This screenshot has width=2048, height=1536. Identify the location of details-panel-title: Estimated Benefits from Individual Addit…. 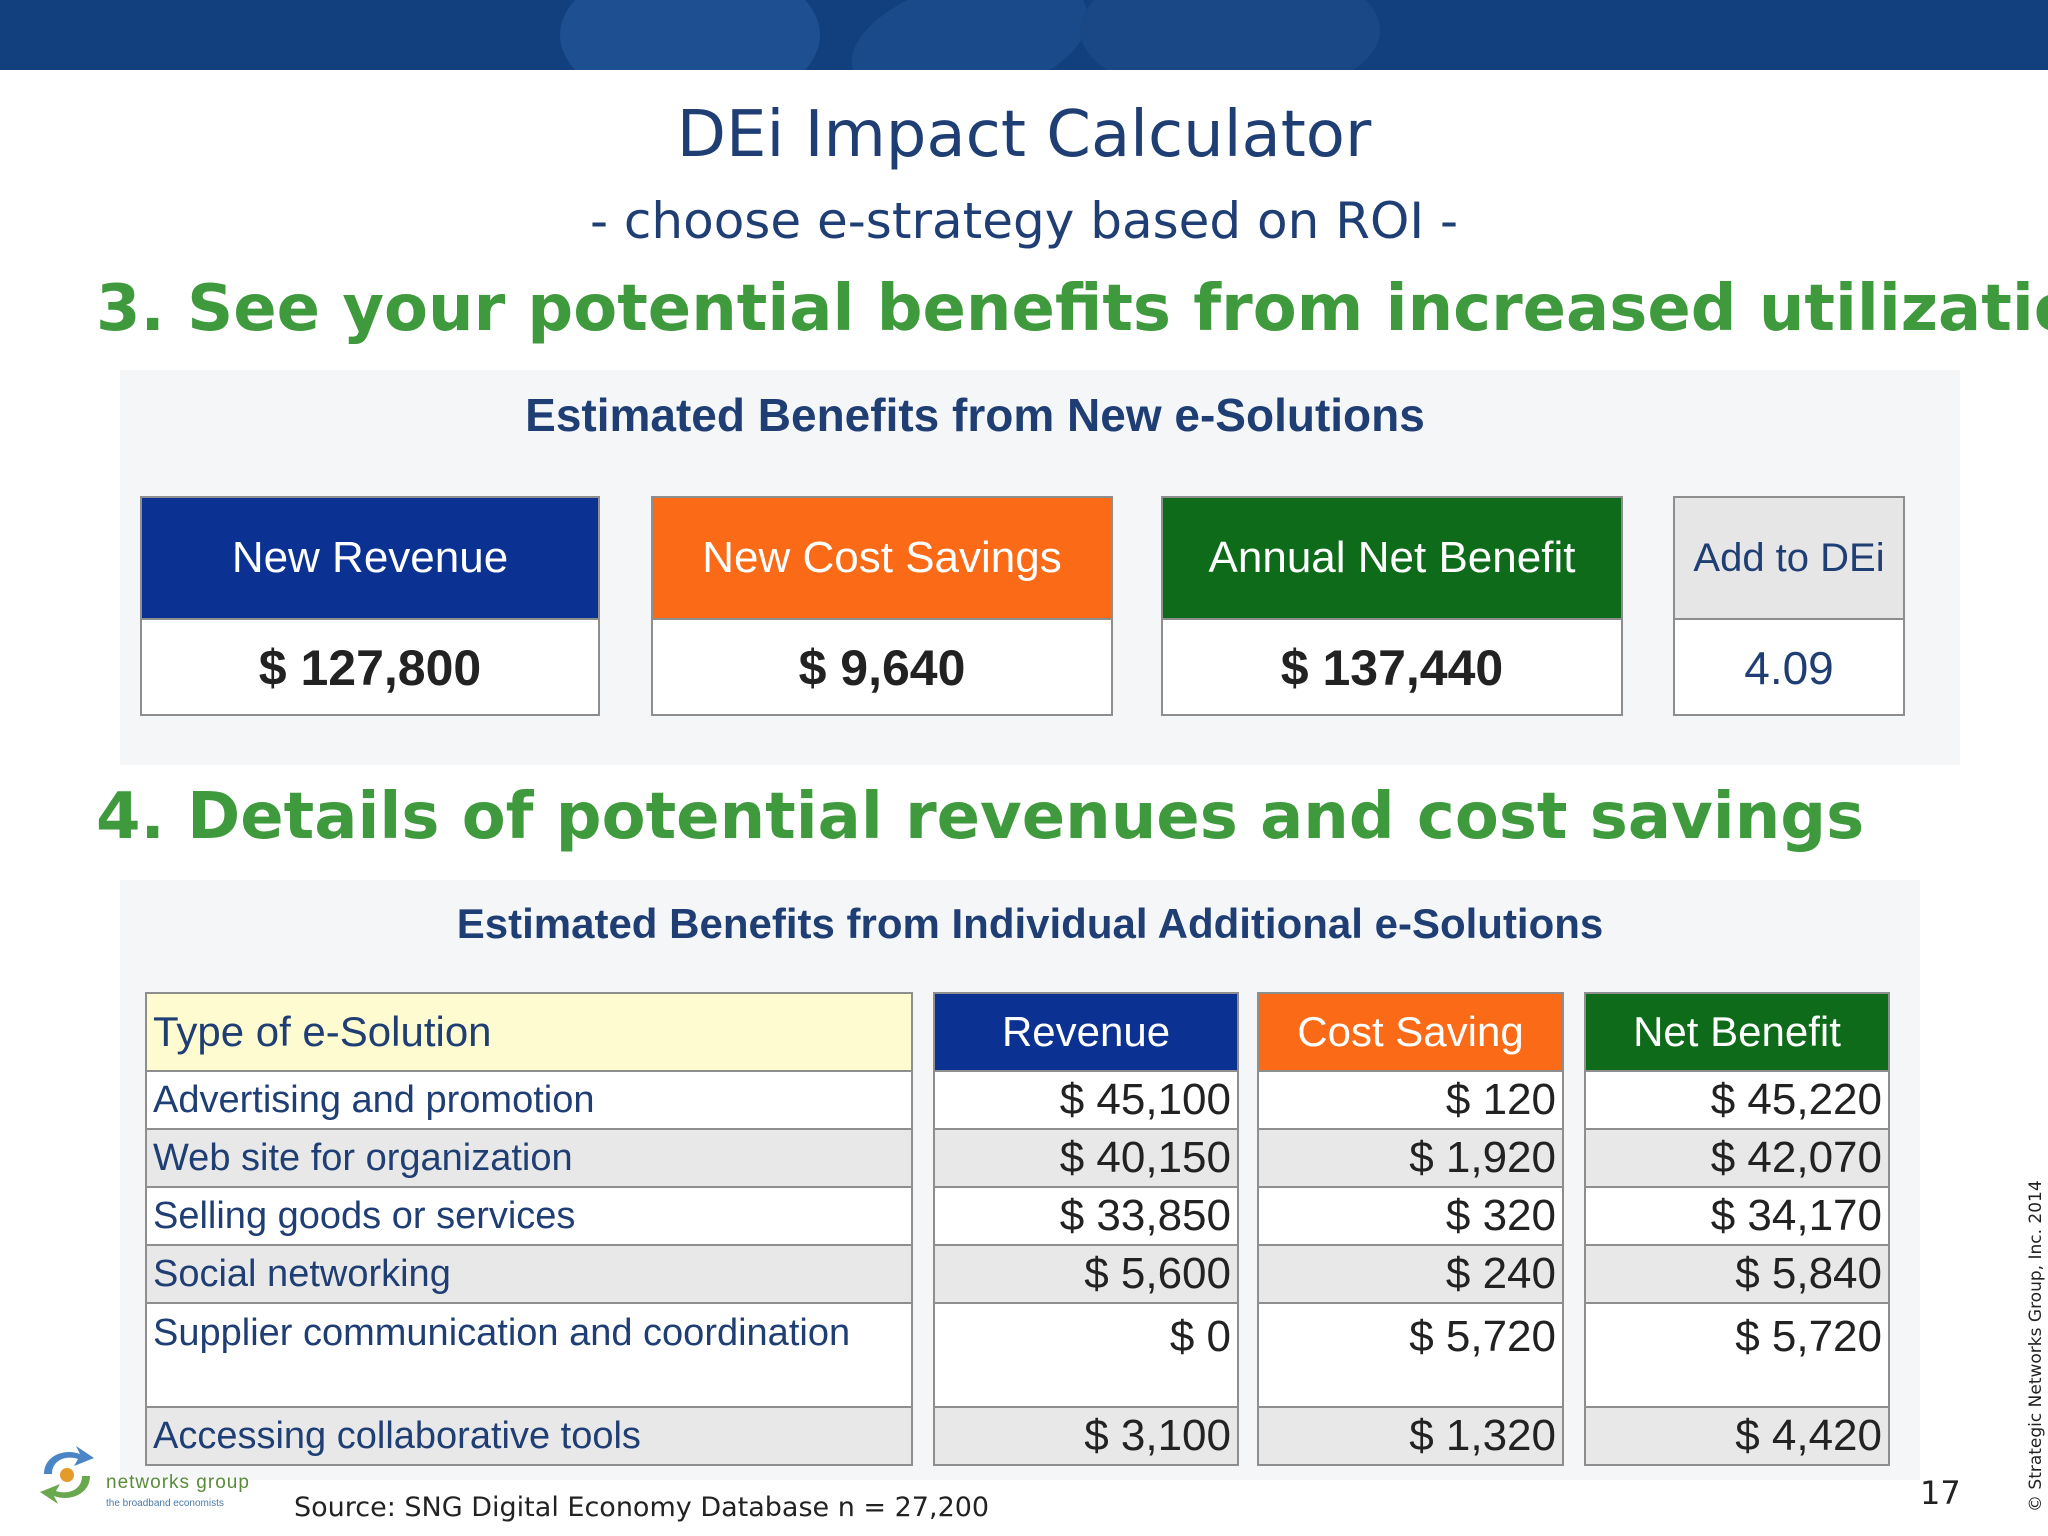
(1030, 923).